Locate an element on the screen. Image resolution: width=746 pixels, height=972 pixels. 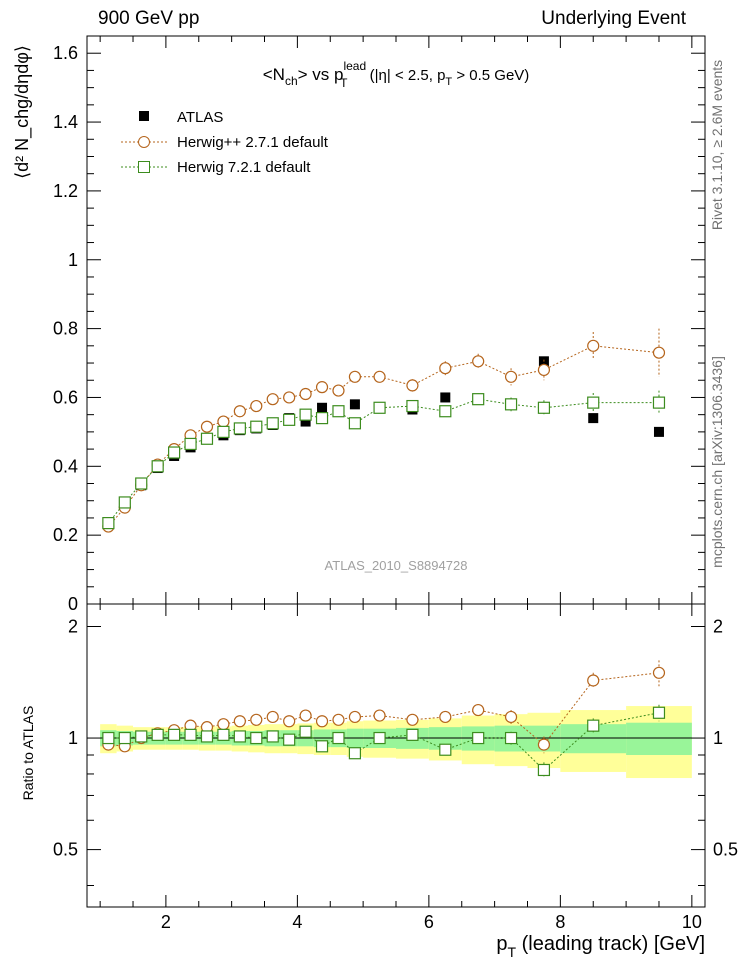
main-y-tick-label: 0.8 is located at coordinates (65, 329).